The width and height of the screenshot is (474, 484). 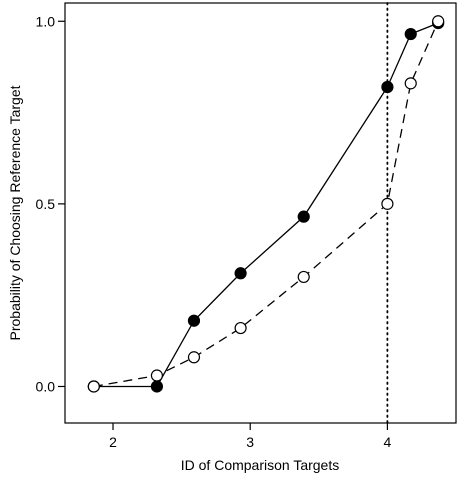 I want to click on x-axis: 2 3 4, so click(x=250, y=436).